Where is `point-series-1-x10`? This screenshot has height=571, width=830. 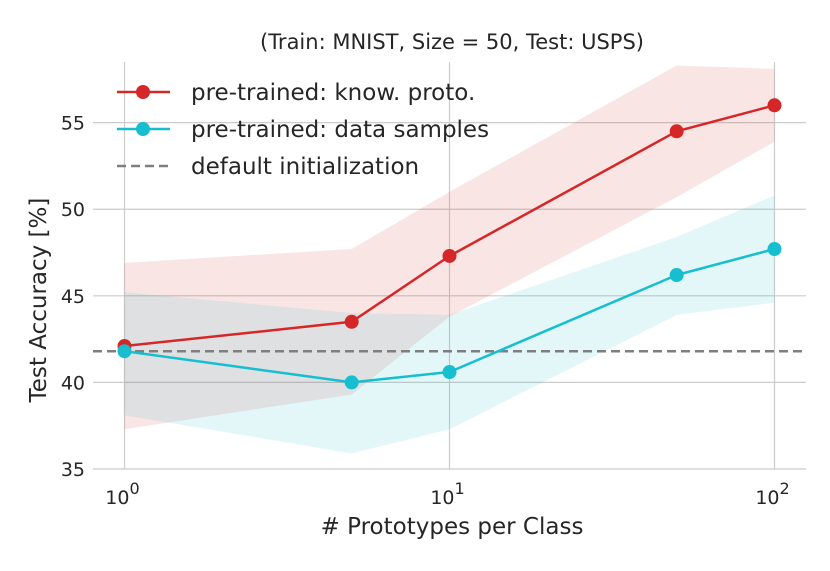 point-series-1-x10 is located at coordinates (449, 372).